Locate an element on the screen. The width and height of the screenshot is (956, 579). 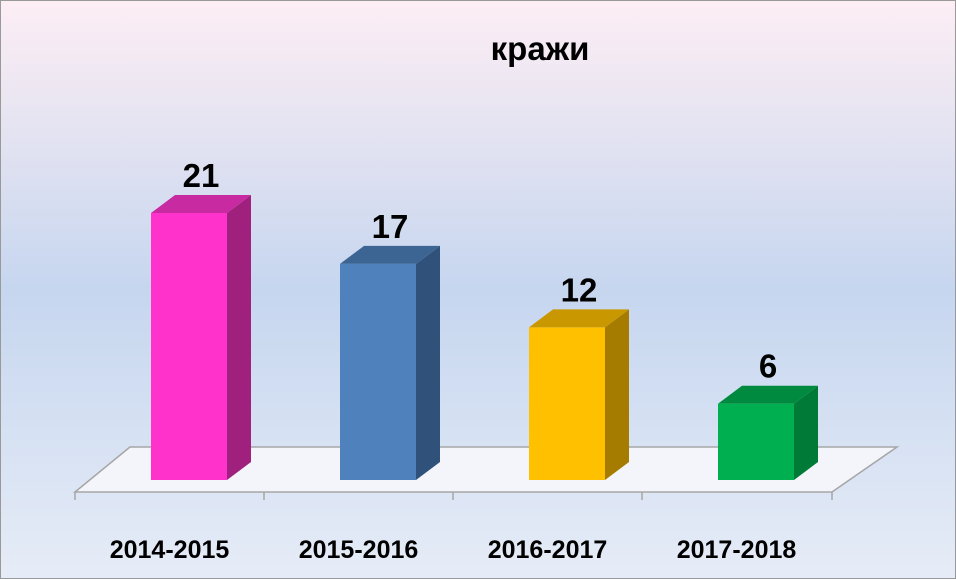
chart-title: кражи is located at coordinates (540, 48).